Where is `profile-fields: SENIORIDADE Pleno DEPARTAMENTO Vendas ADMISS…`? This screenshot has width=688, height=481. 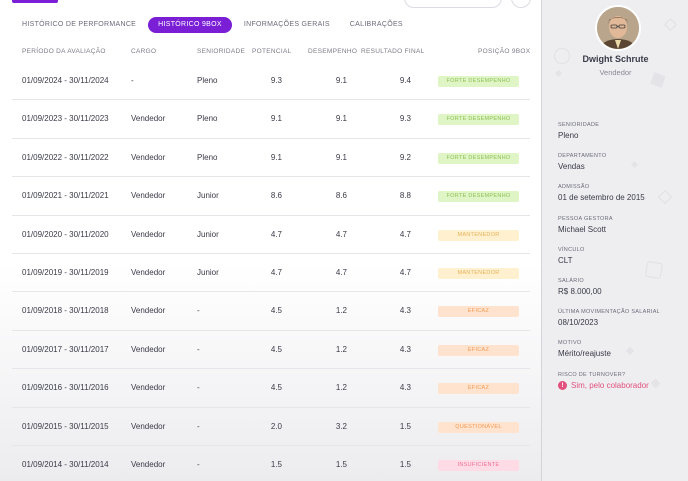
profile-fields: SENIORIDADE Pleno DEPARTAMENTO Vendas ADMISS… is located at coordinates (620, 262).